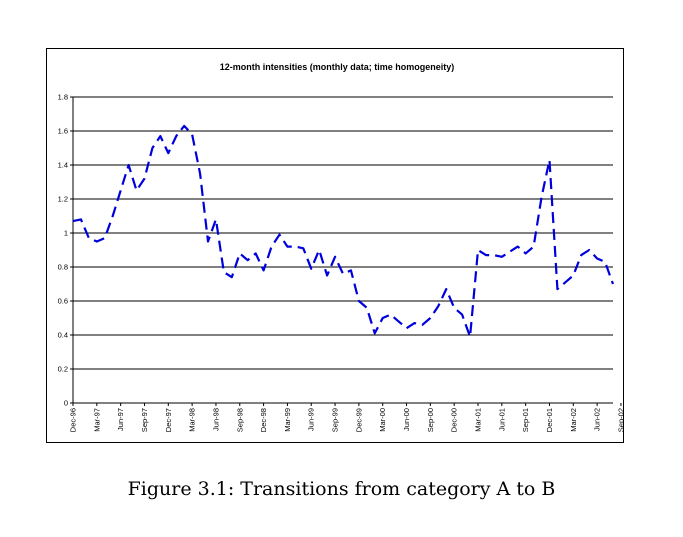 This screenshot has height=537, width=683. I want to click on x-tick-label: Sep-00, so click(430, 420).